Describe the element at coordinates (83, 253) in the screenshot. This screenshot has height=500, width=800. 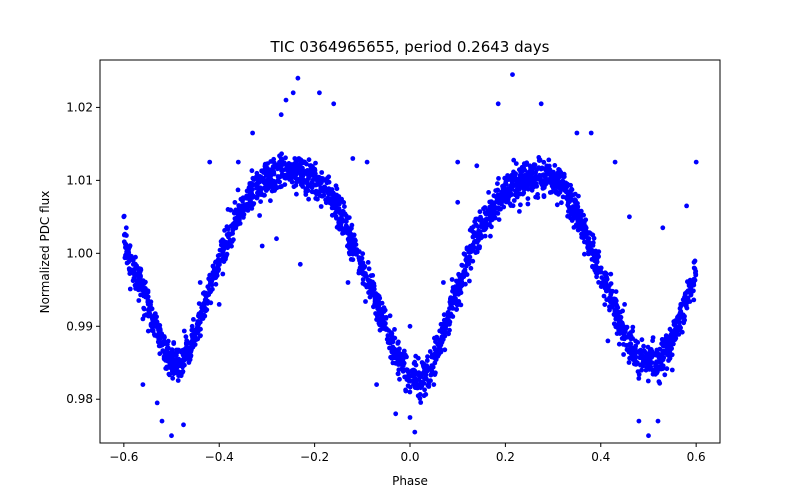
I see `y-axis: 0.98 0.99 1.00 1.01 1.02` at that location.